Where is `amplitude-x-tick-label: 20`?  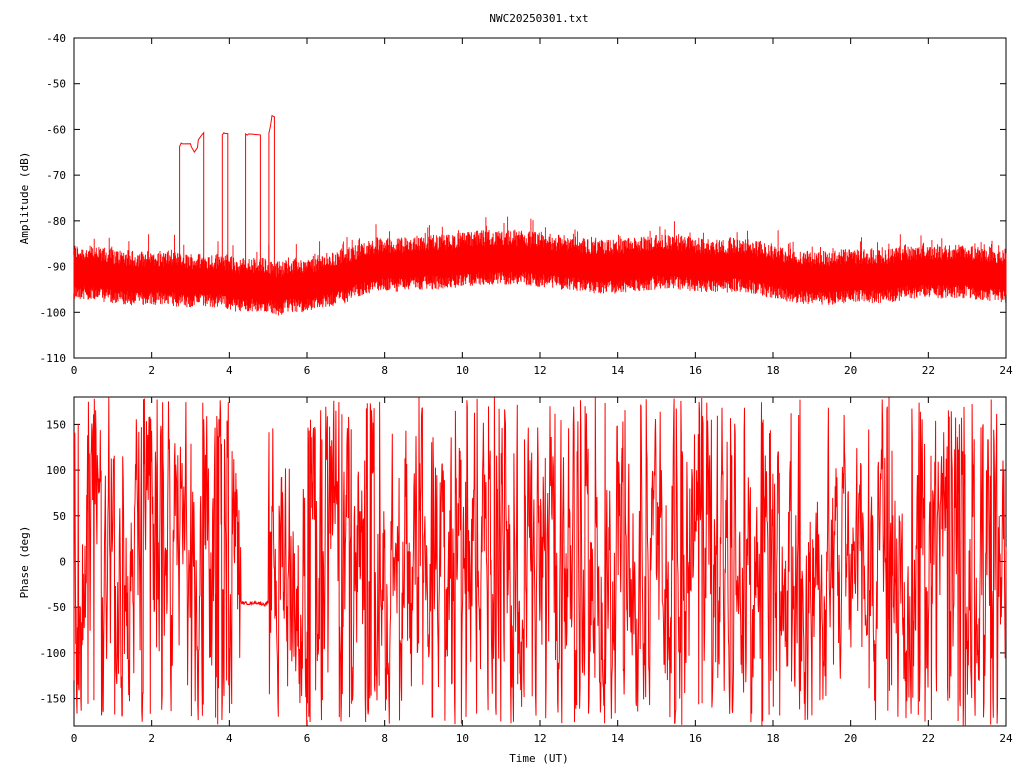
amplitude-x-tick-label: 20 is located at coordinates (850, 370).